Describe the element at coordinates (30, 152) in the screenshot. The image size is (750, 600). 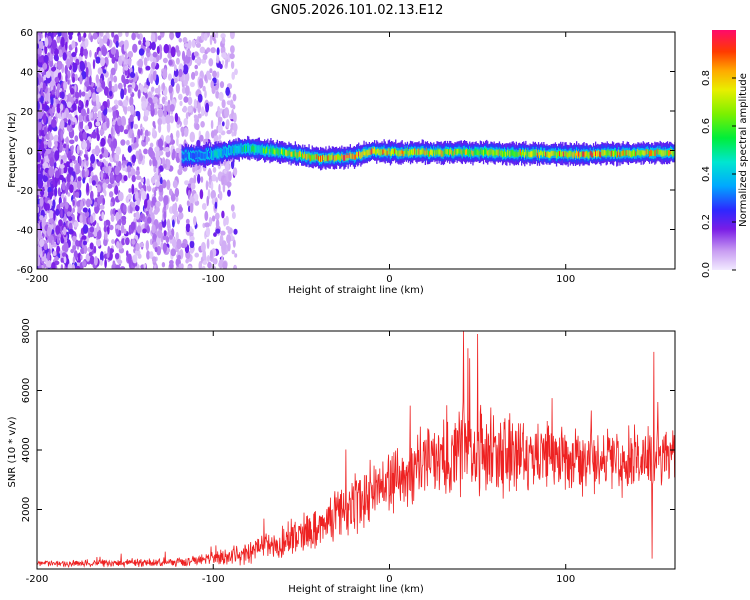
I see `spectrogram-ytick-label: 0` at that location.